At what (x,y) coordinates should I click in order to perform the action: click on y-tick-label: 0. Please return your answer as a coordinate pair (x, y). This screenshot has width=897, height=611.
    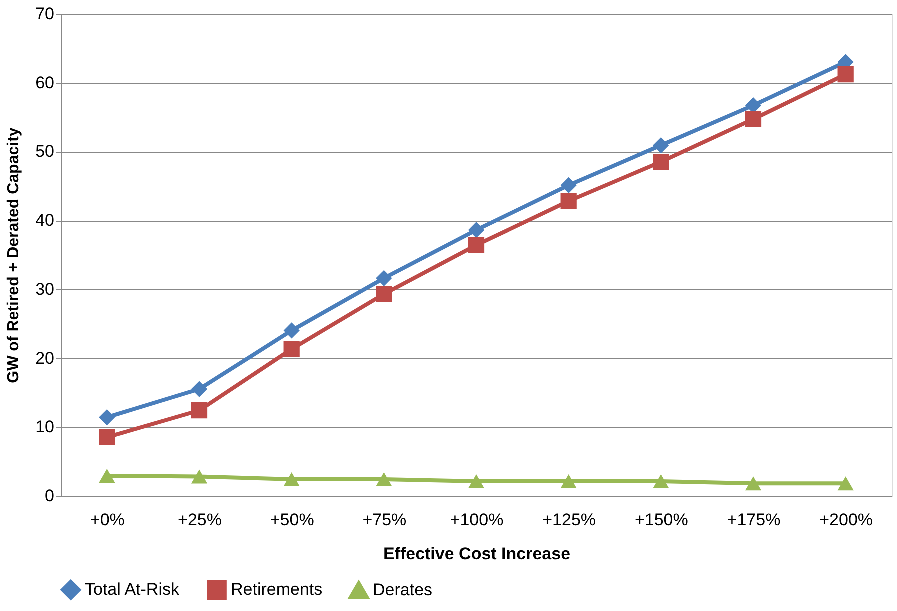
    Looking at the image, I should click on (49, 496).